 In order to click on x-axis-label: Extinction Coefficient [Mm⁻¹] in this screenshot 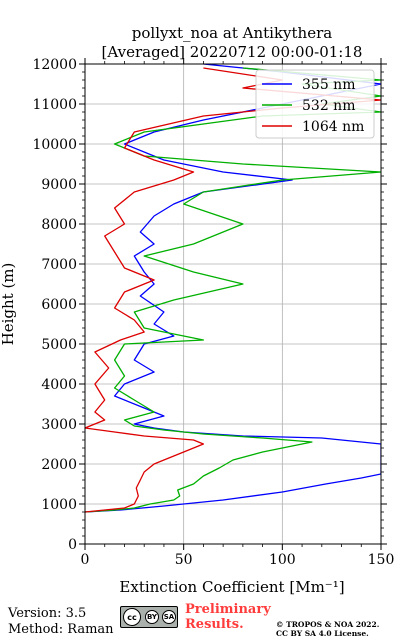, I will do `click(231, 587)`.